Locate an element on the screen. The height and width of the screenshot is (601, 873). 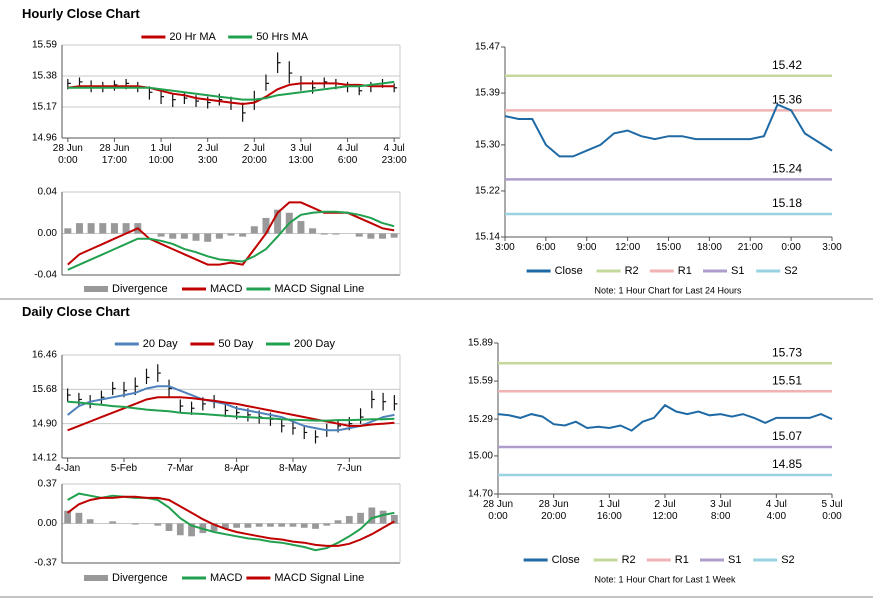
x-tick-label: 28 Jun 20:00 is located at coordinates (553, 510).